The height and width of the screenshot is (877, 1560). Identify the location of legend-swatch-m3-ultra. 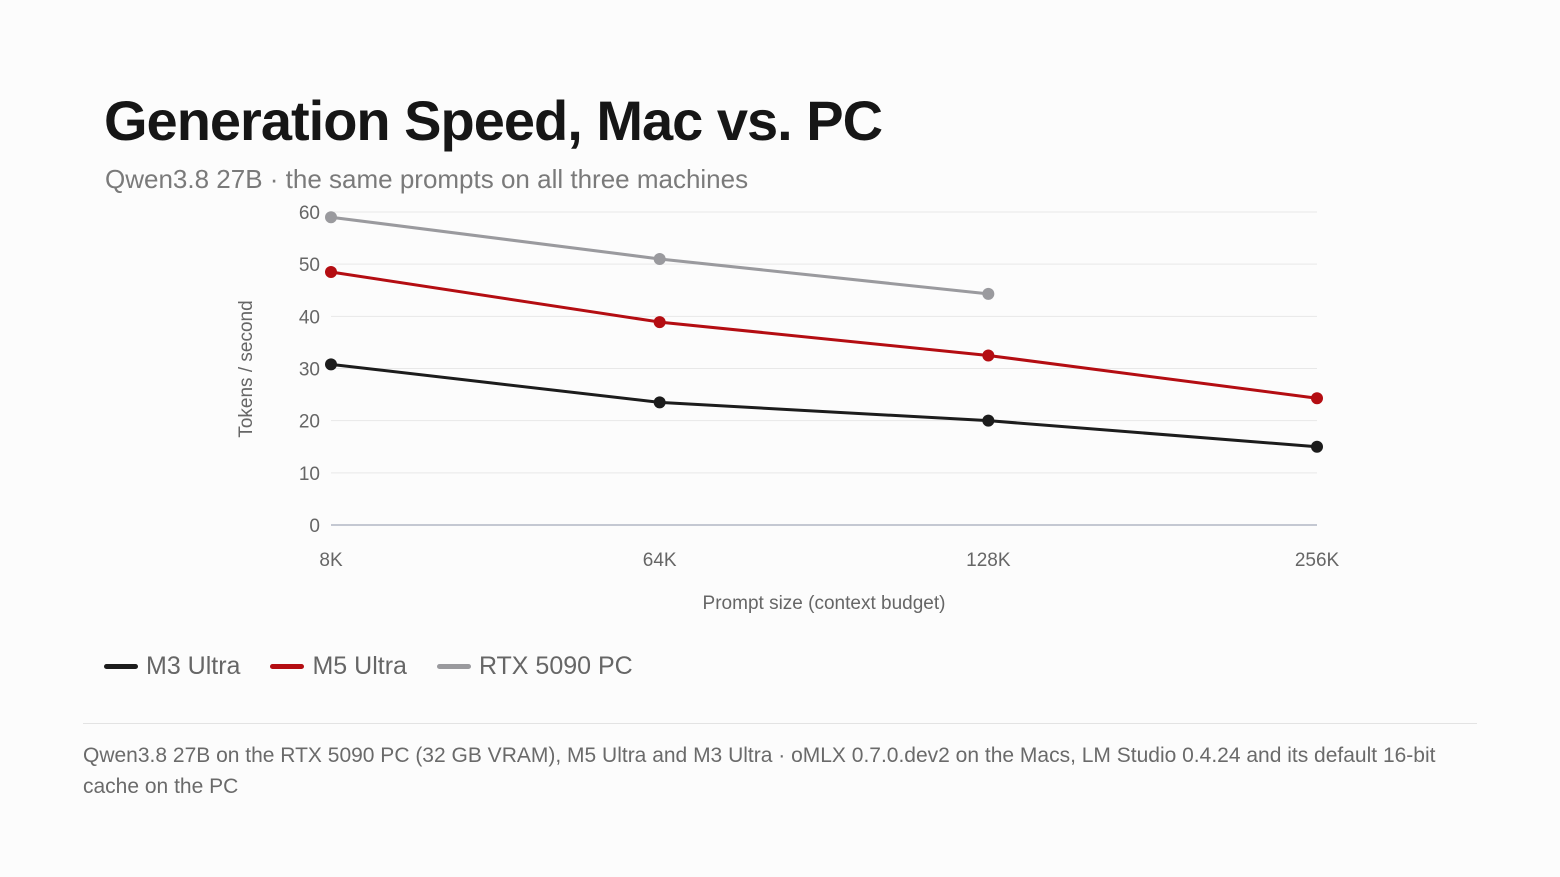
(121, 666).